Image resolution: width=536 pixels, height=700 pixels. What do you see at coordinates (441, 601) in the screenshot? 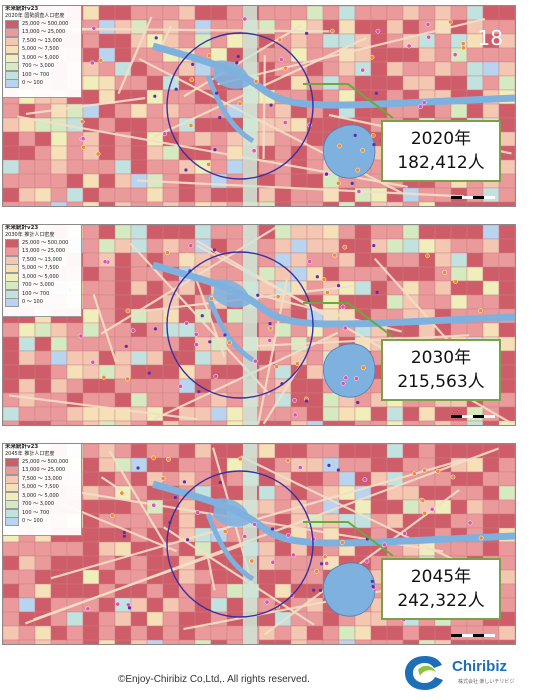
I see `callout-population: 242,322人` at bounding box center [441, 601].